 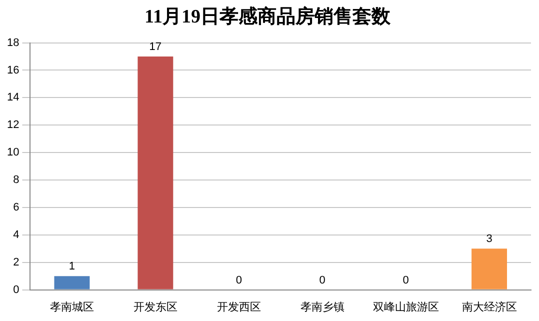 What do you see at coordinates (16, 180) in the screenshot?
I see `y-tick-label: 8` at bounding box center [16, 180].